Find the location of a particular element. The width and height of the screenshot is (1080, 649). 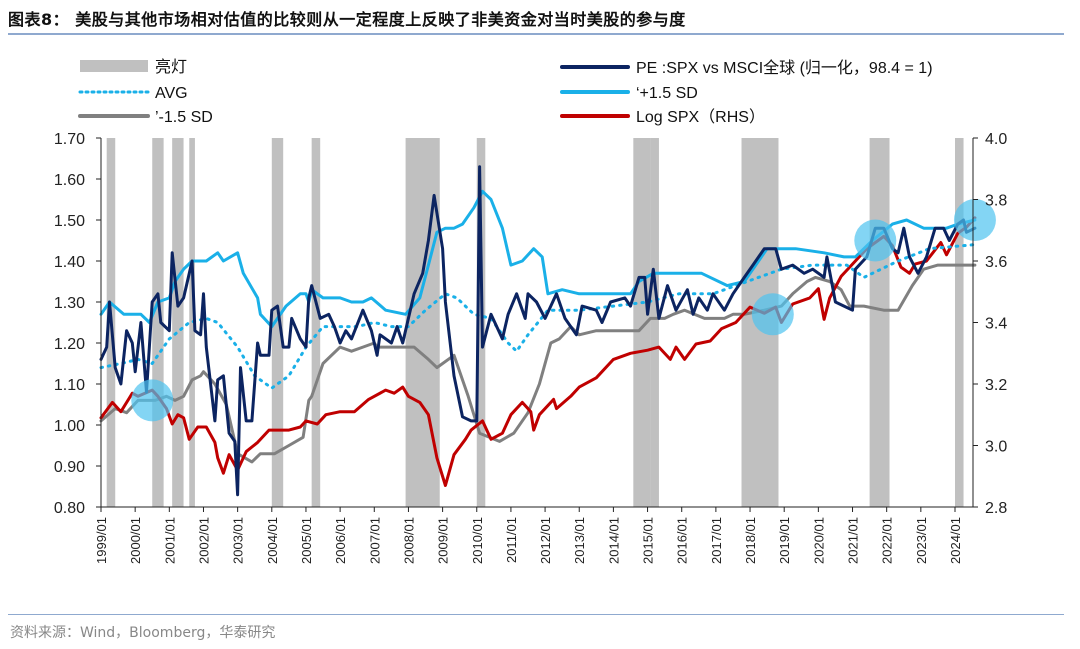

y-right-tick-label: 3.0 is located at coordinates (996, 447).